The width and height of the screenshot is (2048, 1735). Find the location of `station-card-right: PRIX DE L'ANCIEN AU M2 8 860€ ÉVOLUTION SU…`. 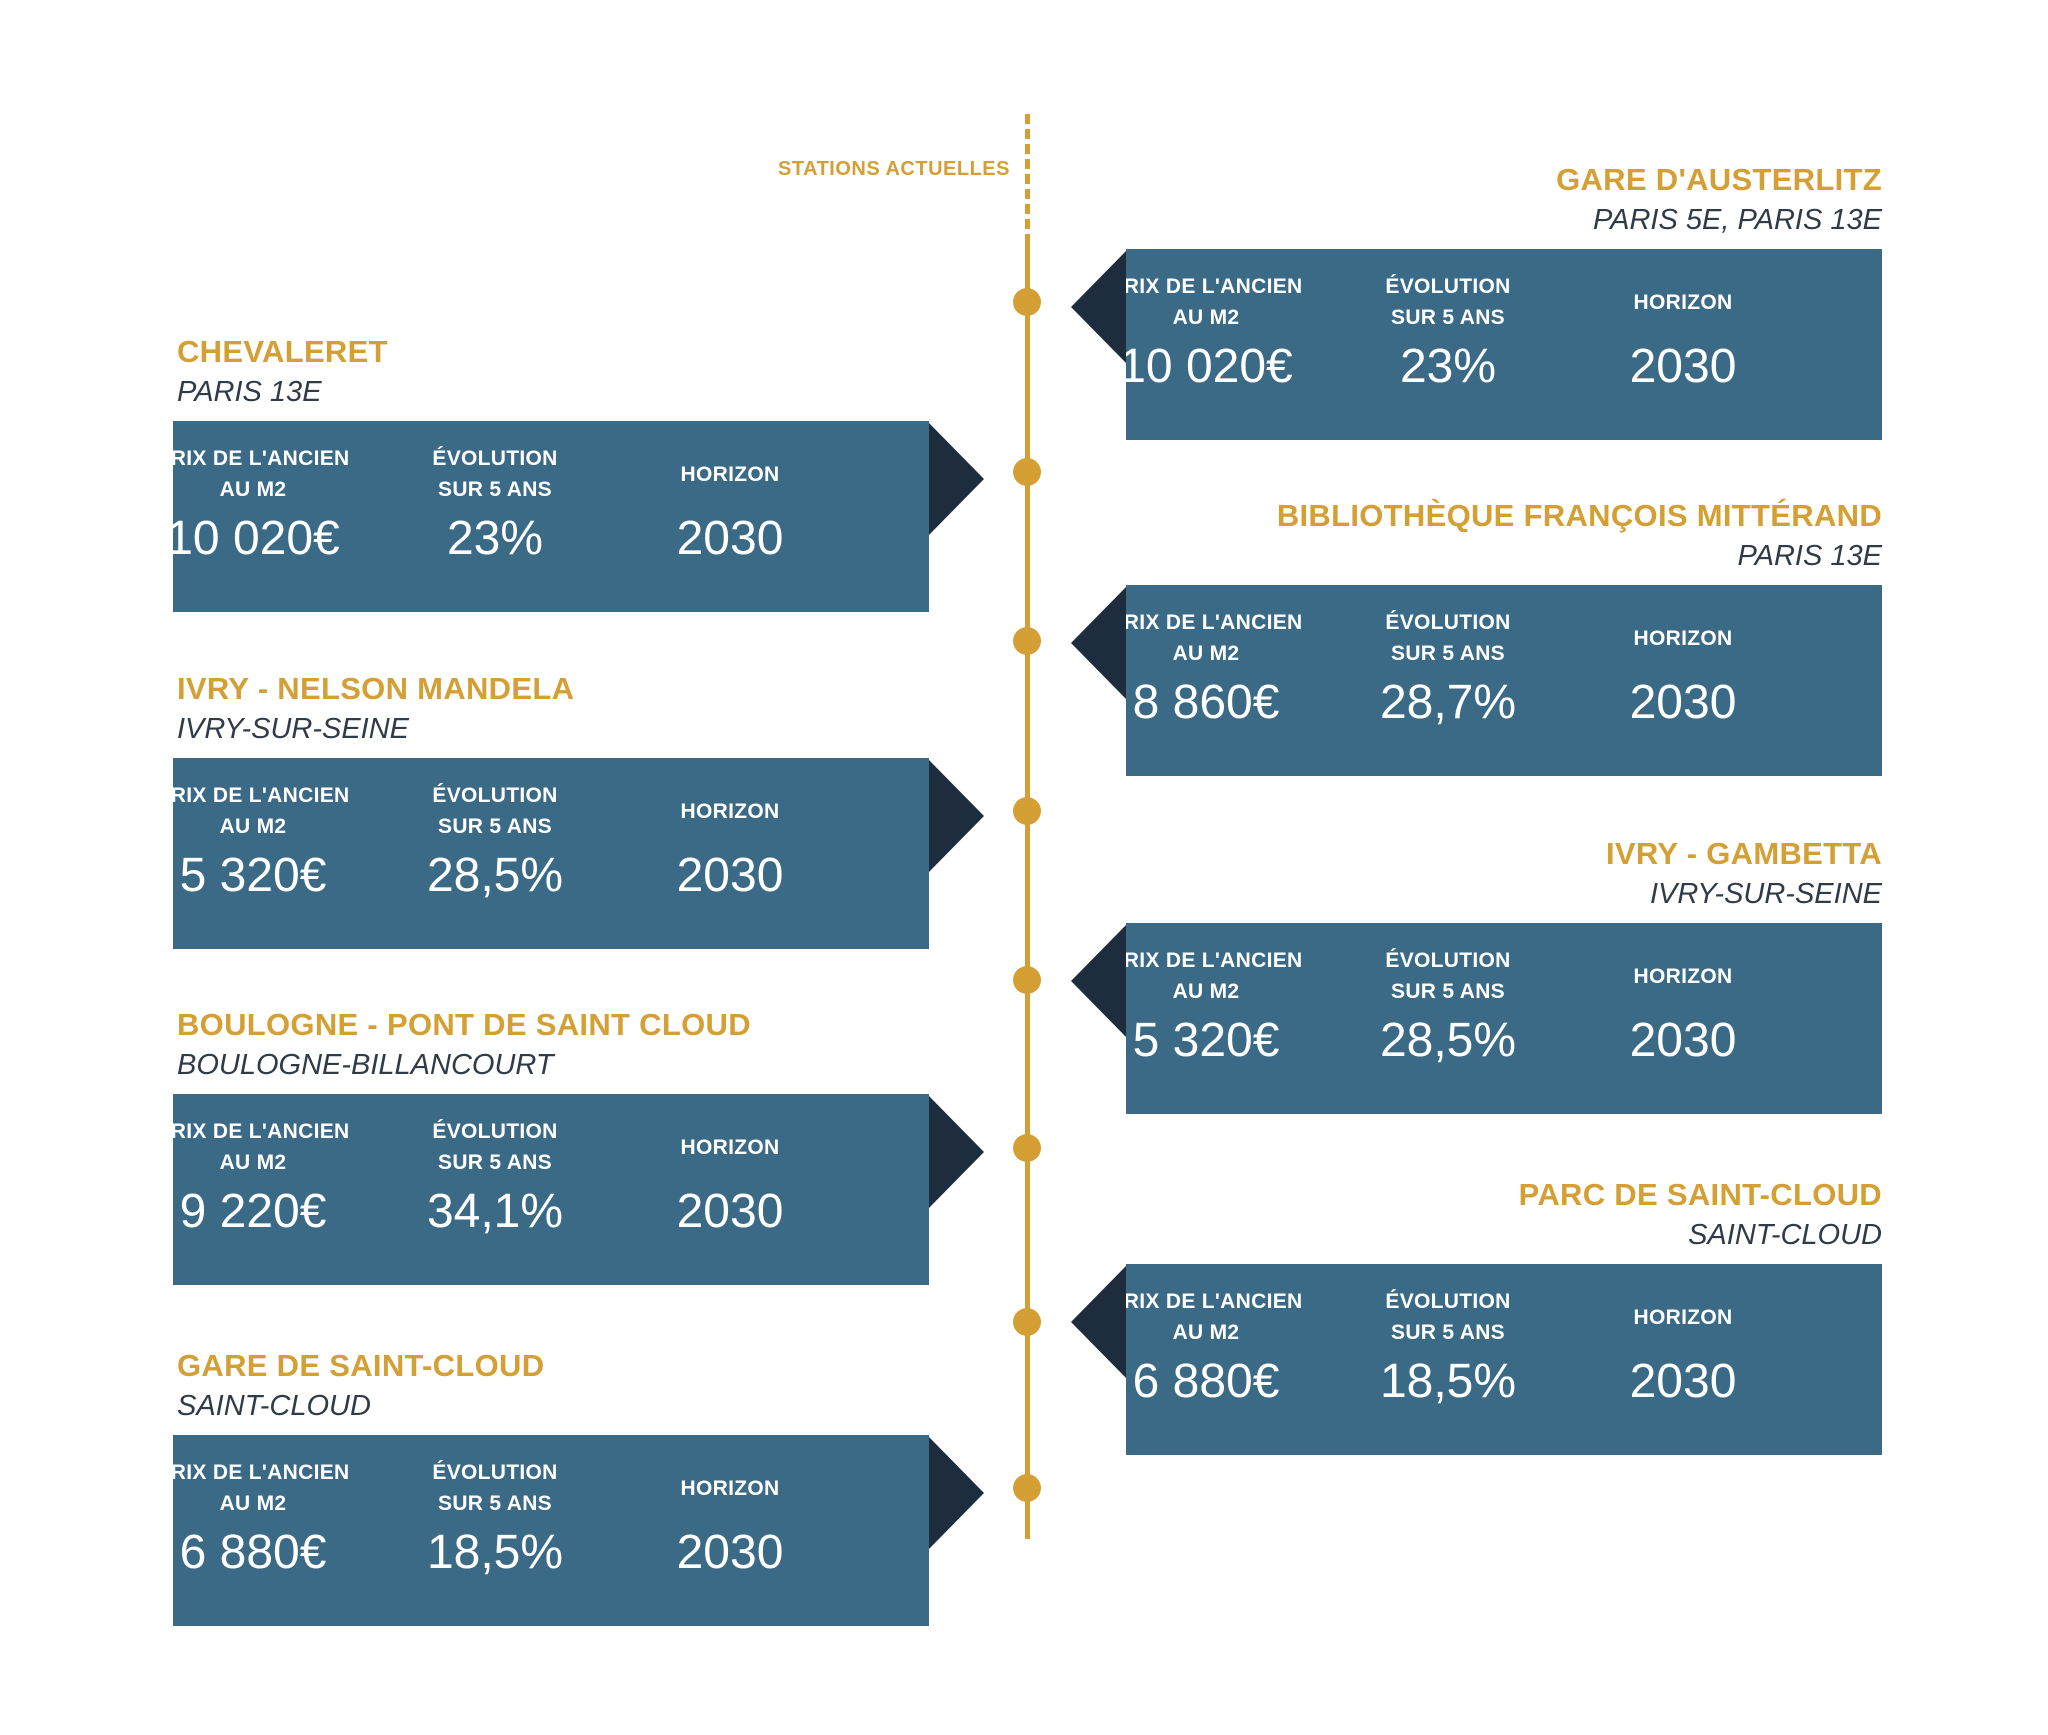

station-card-right: PRIX DE L'ANCIEN AU M2 8 860€ ÉVOLUTION SU… is located at coordinates (1496, 680).